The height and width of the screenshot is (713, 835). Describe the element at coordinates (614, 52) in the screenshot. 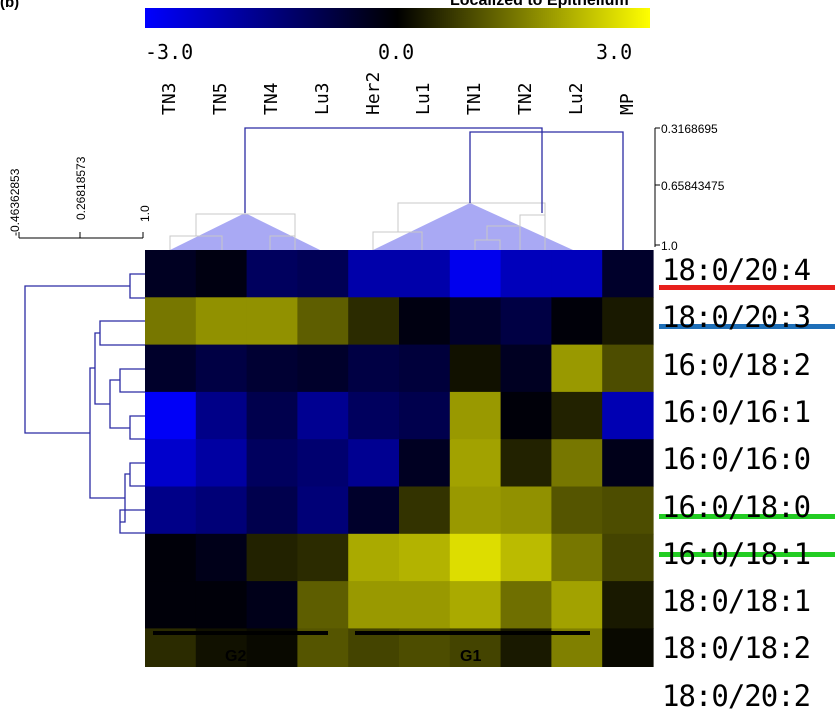

I see `color-scale-tick-max: 3.0` at that location.